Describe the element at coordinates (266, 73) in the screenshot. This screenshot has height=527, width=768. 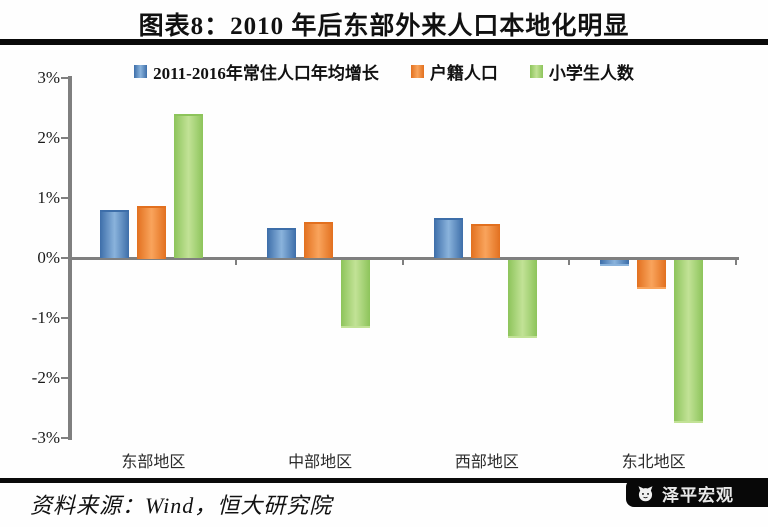
I see `legend-label: 2011-2016年常住人口年均增长` at that location.